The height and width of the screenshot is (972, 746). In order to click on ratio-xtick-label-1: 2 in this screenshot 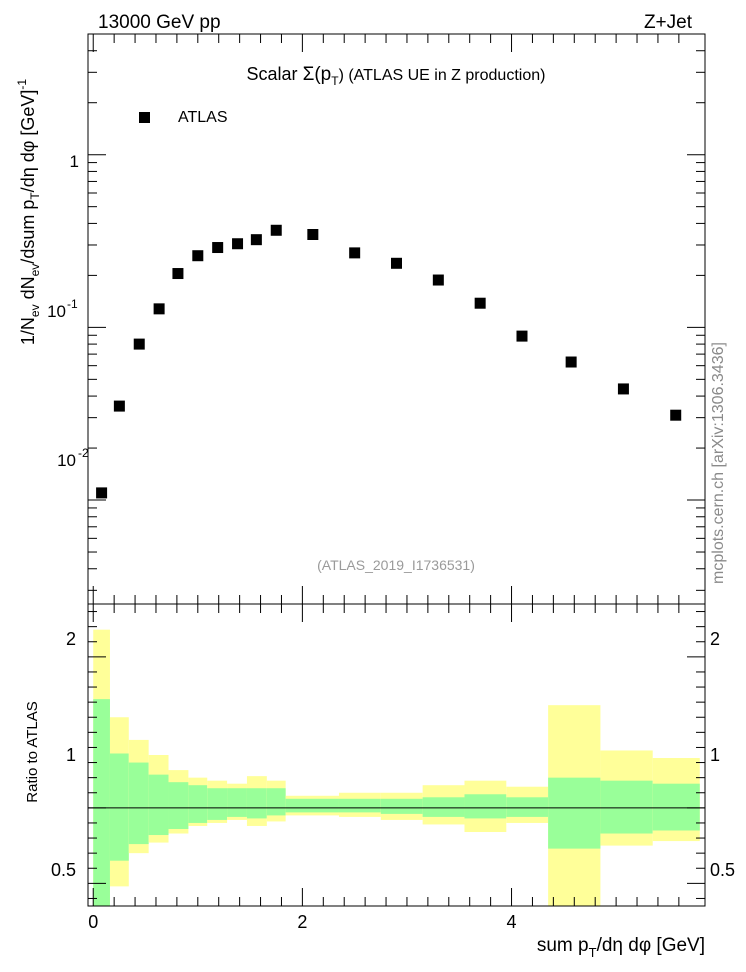, I will do `click(302, 922)`.